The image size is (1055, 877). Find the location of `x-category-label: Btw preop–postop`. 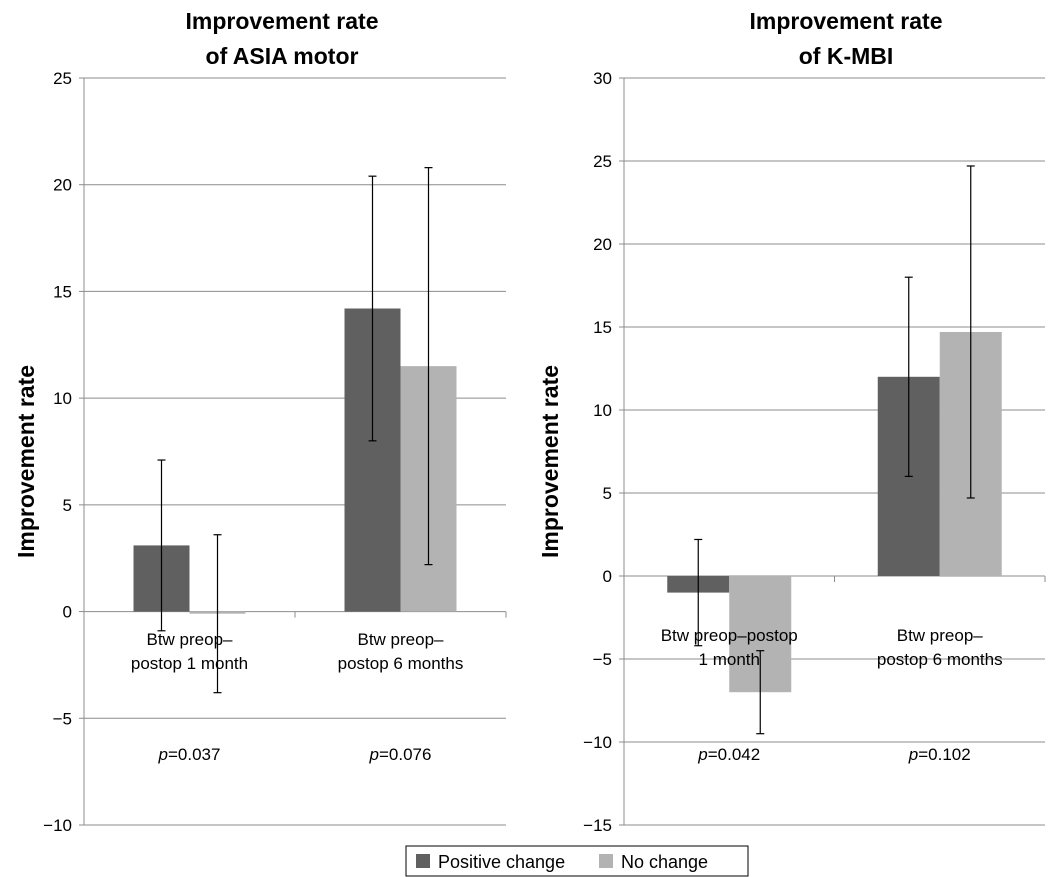

x-category-label: Btw preop–postop is located at coordinates (729, 635).